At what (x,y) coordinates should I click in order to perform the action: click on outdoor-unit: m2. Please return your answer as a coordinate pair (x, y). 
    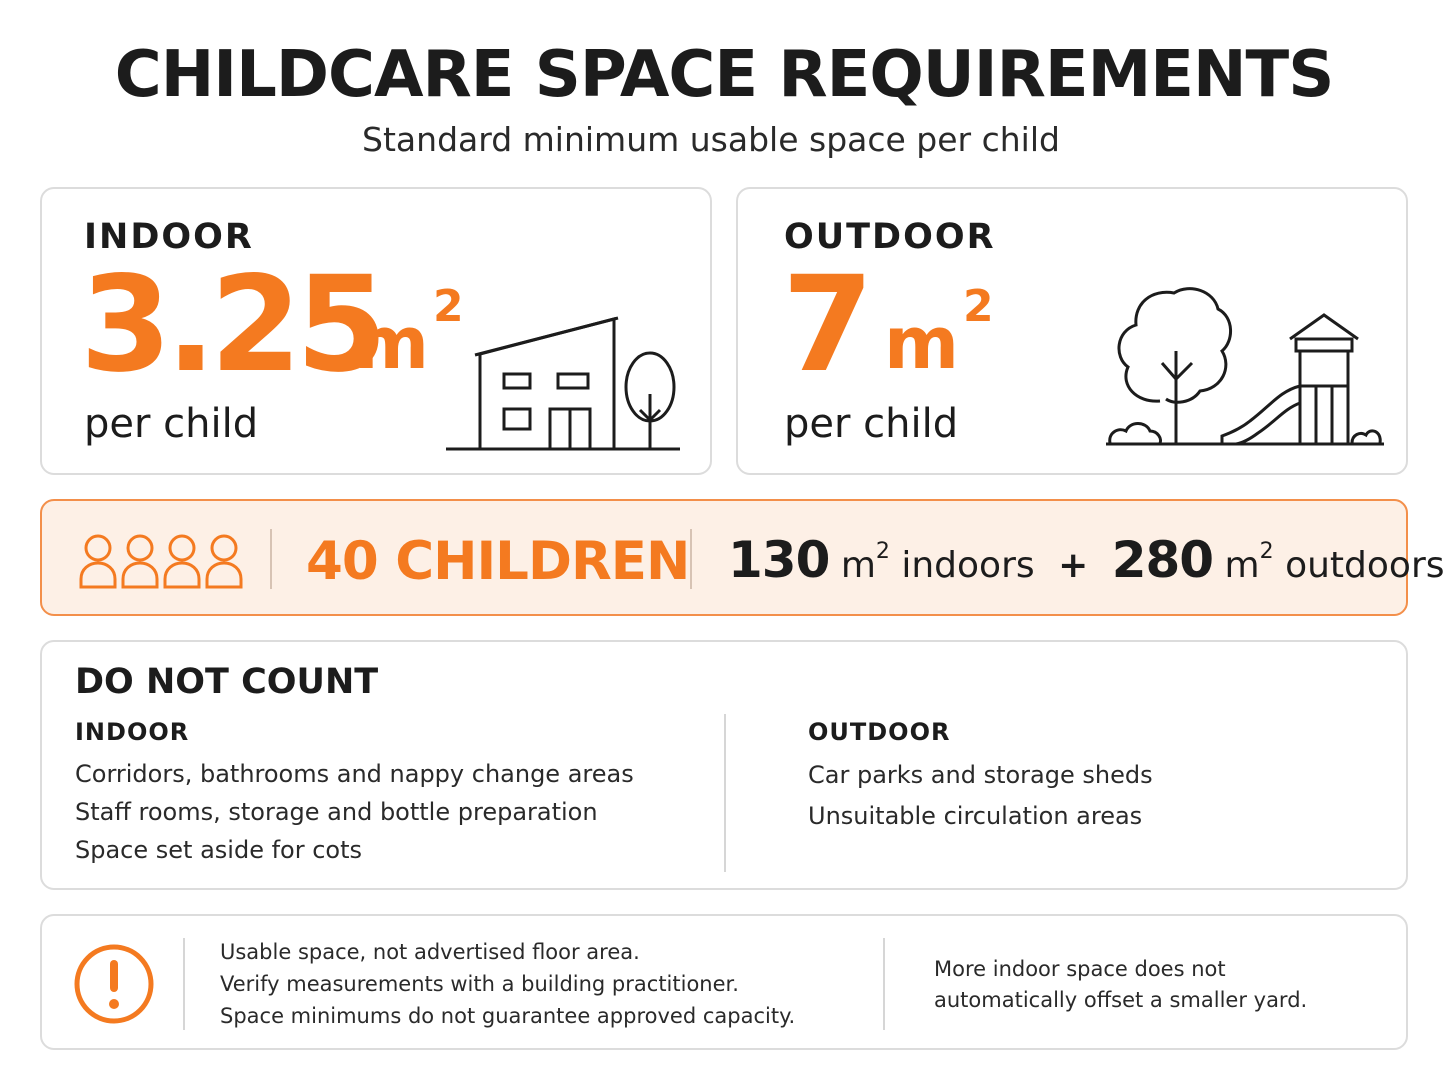
    Looking at the image, I should click on (939, 333).